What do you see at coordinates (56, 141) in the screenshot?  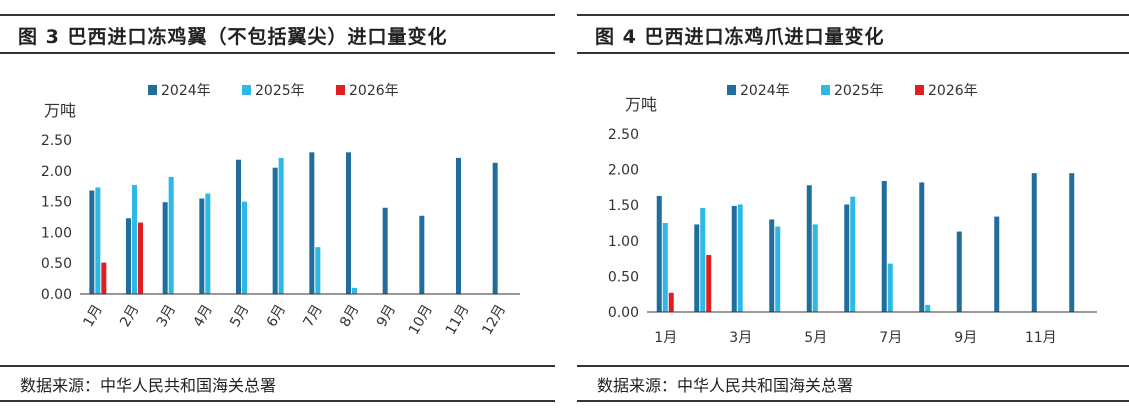 I see `y-tick-label: 2.50` at bounding box center [56, 141].